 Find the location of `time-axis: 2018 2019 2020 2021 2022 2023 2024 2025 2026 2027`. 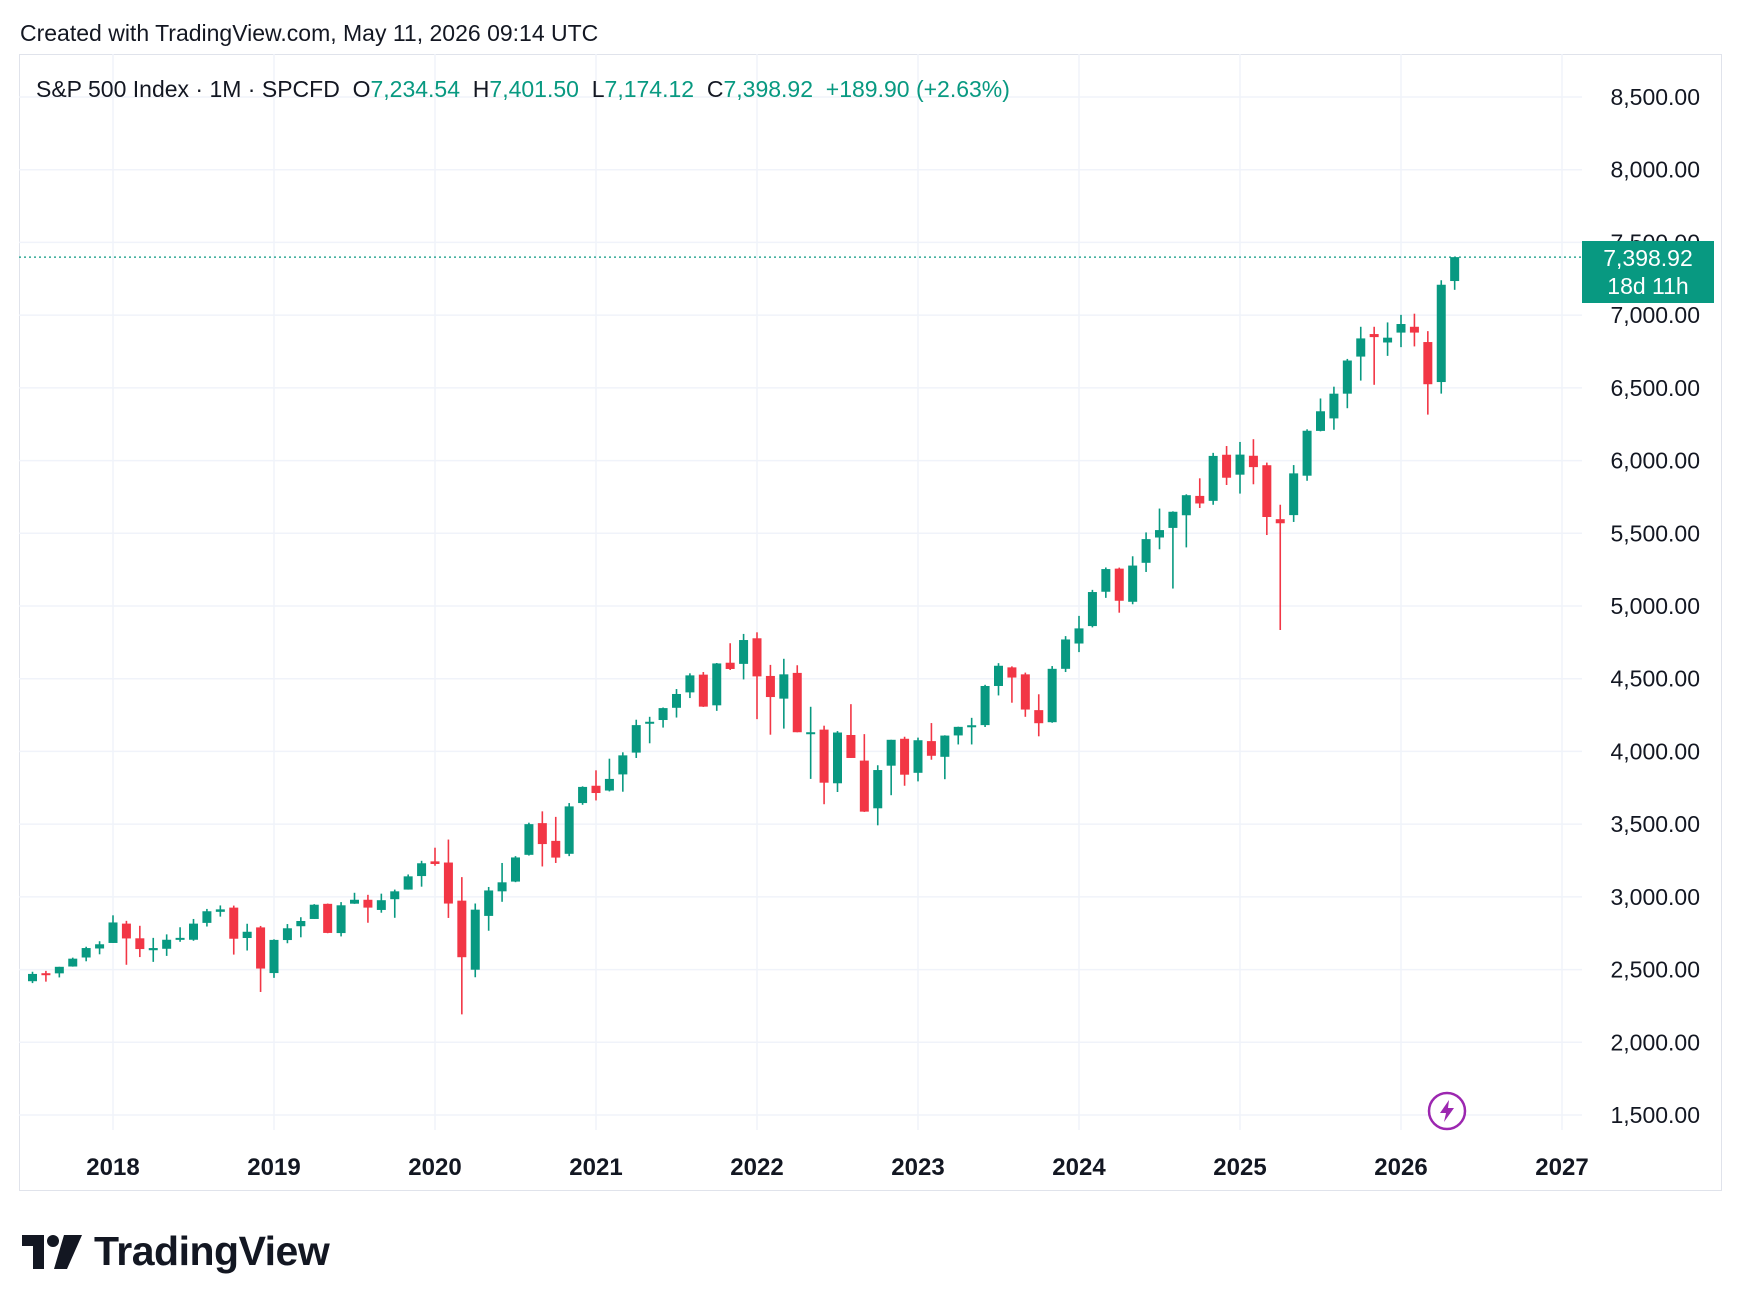

time-axis: 2018 2019 2020 2021 2022 2023 2024 2025 2026 2027 is located at coordinates (837, 1167).